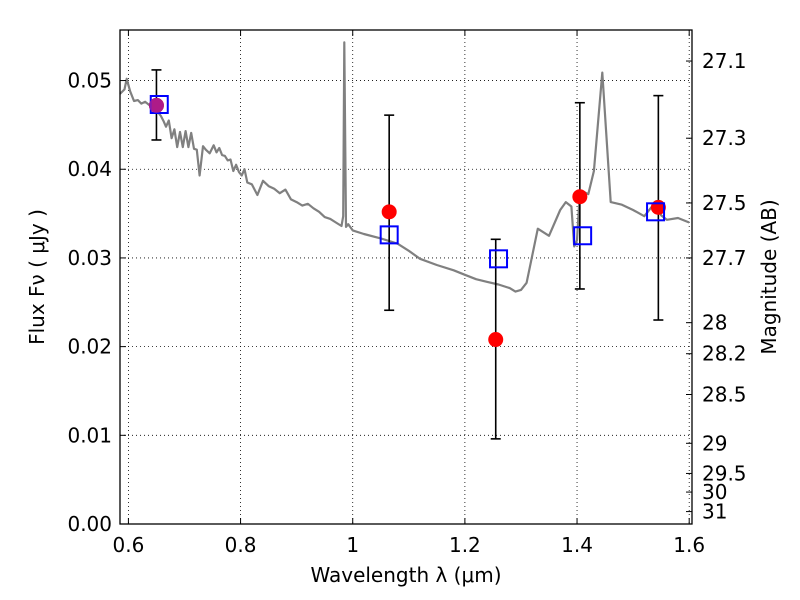  What do you see at coordinates (724, 395) in the screenshot?
I see `y2-tick-label: 28.5` at bounding box center [724, 395].